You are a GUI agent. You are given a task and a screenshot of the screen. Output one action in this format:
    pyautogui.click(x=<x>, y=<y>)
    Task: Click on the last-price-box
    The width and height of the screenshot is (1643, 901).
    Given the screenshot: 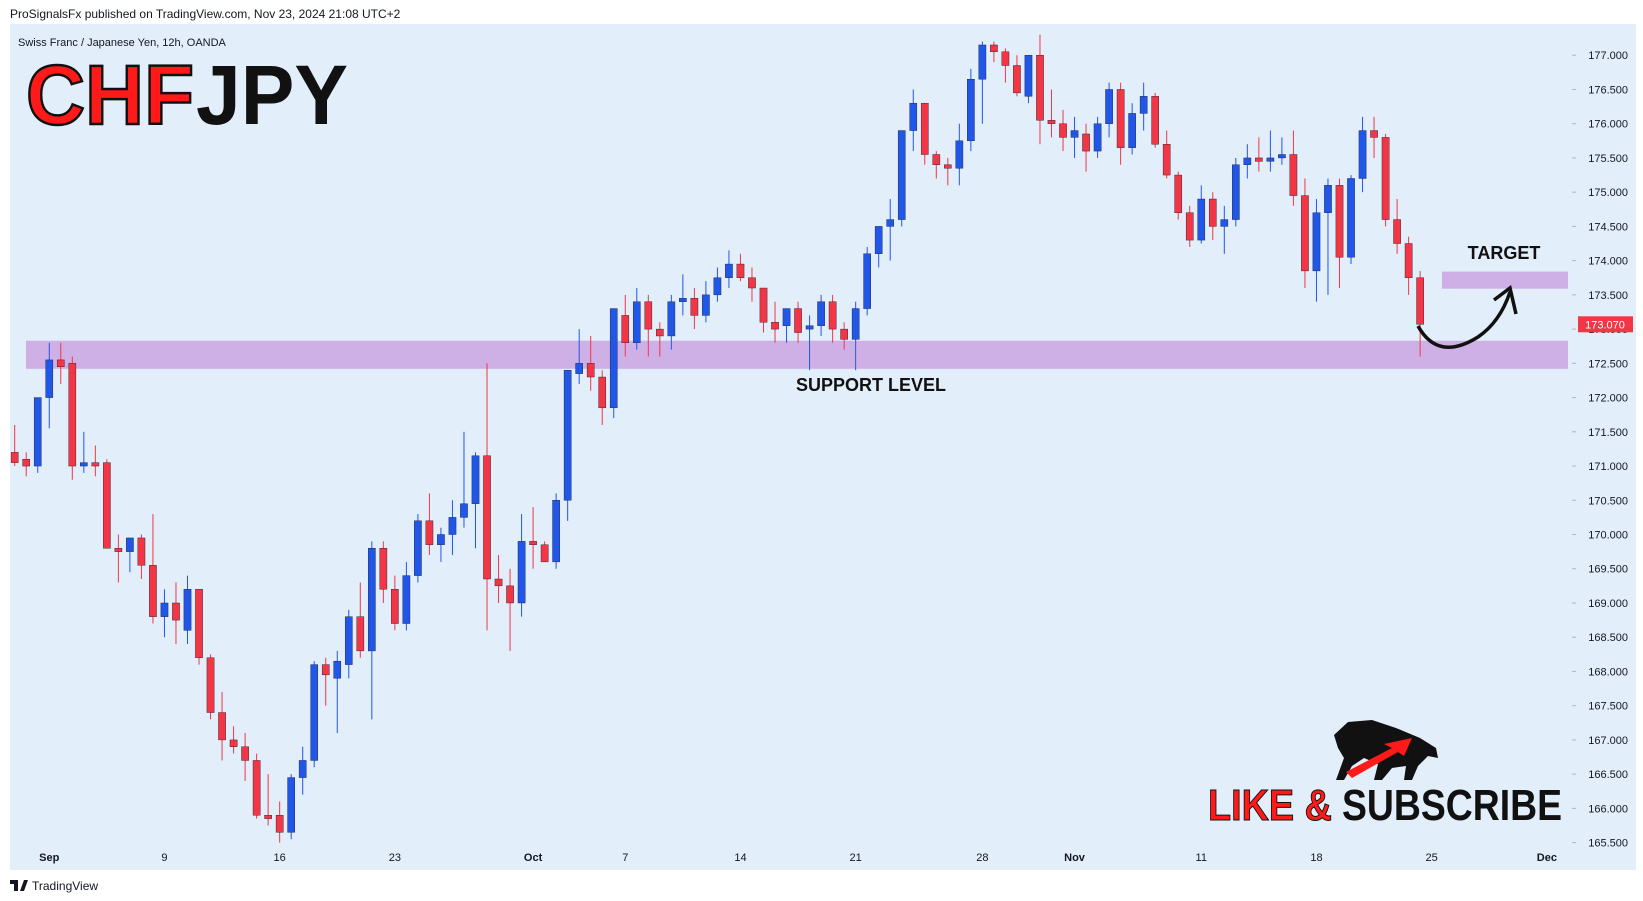 What is the action you would take?
    pyautogui.click(x=1605, y=324)
    